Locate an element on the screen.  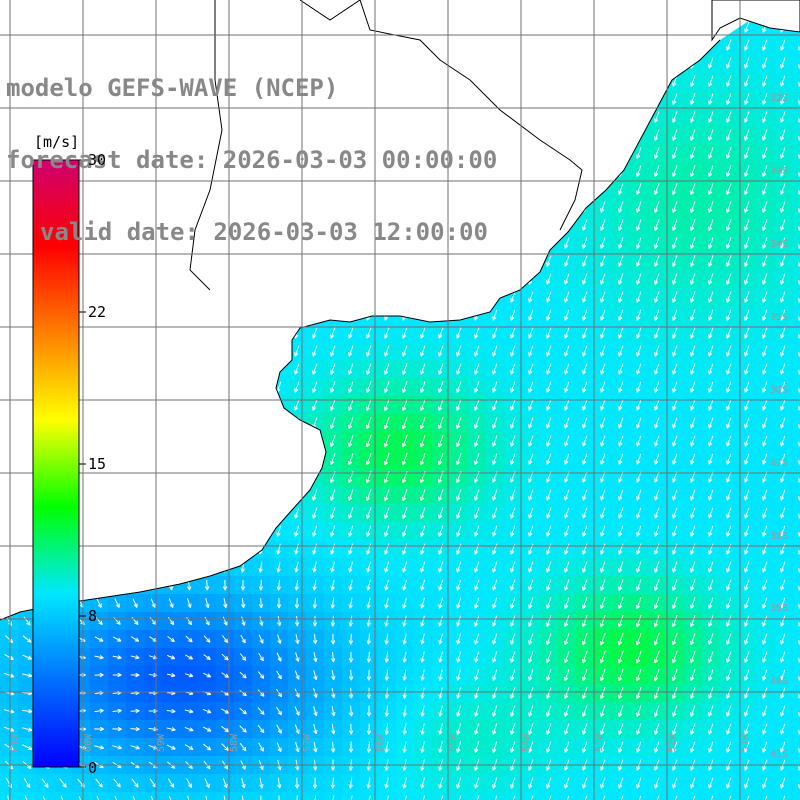
lat-label: 32S is located at coordinates (779, 98).